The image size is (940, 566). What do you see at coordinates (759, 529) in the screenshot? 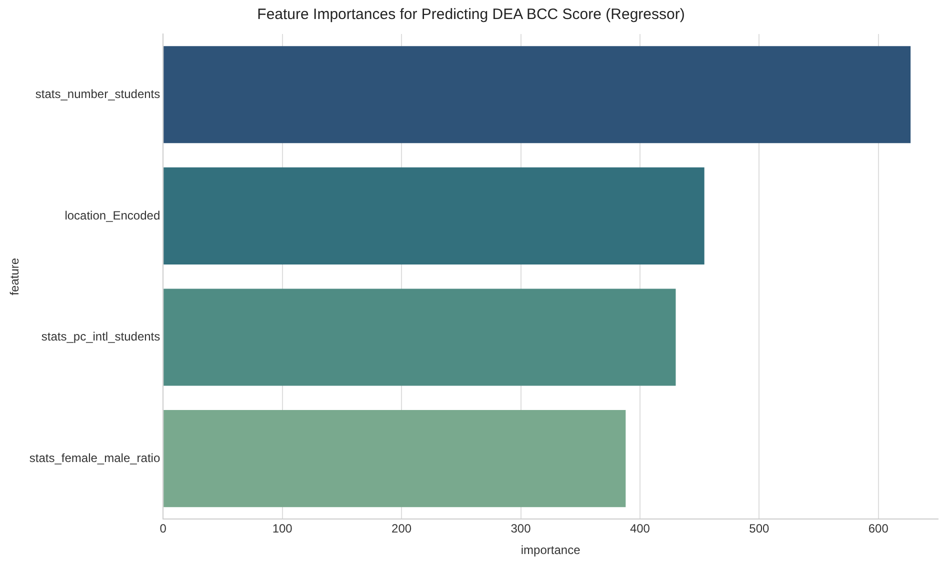
I see `x-tick-label: 500` at bounding box center [759, 529].